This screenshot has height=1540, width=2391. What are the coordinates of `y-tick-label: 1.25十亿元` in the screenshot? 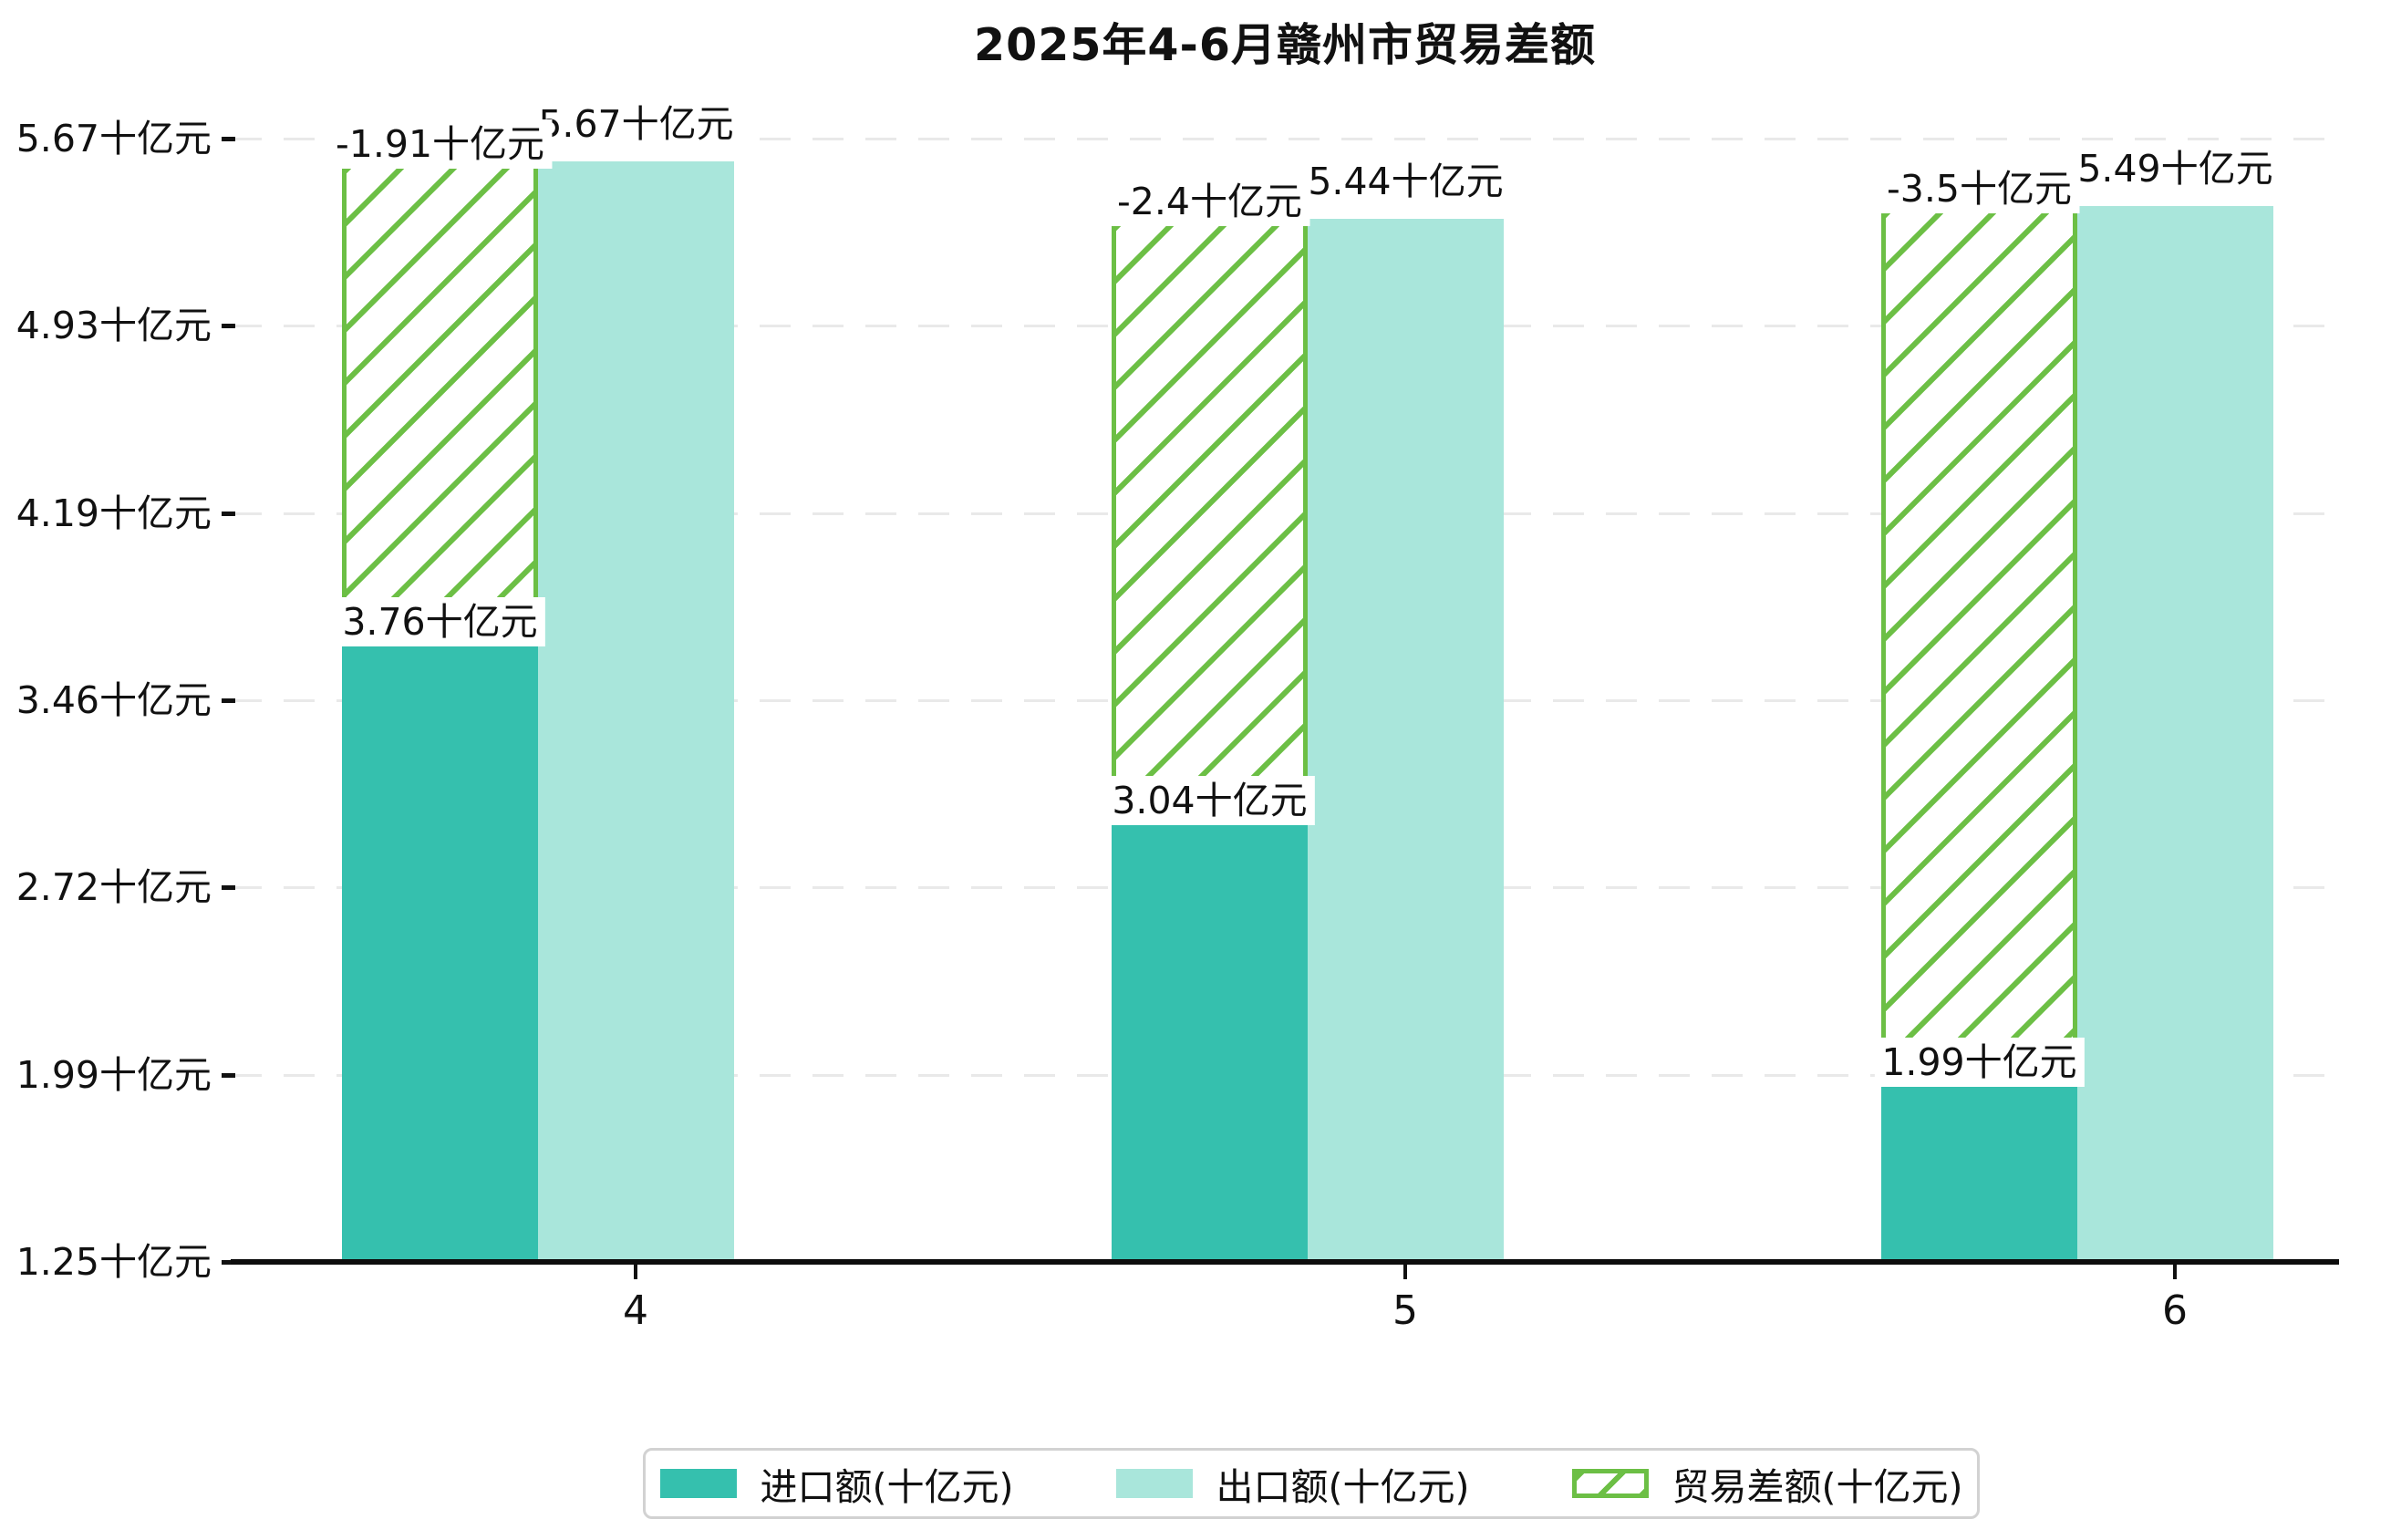 It's located at (114, 1262).